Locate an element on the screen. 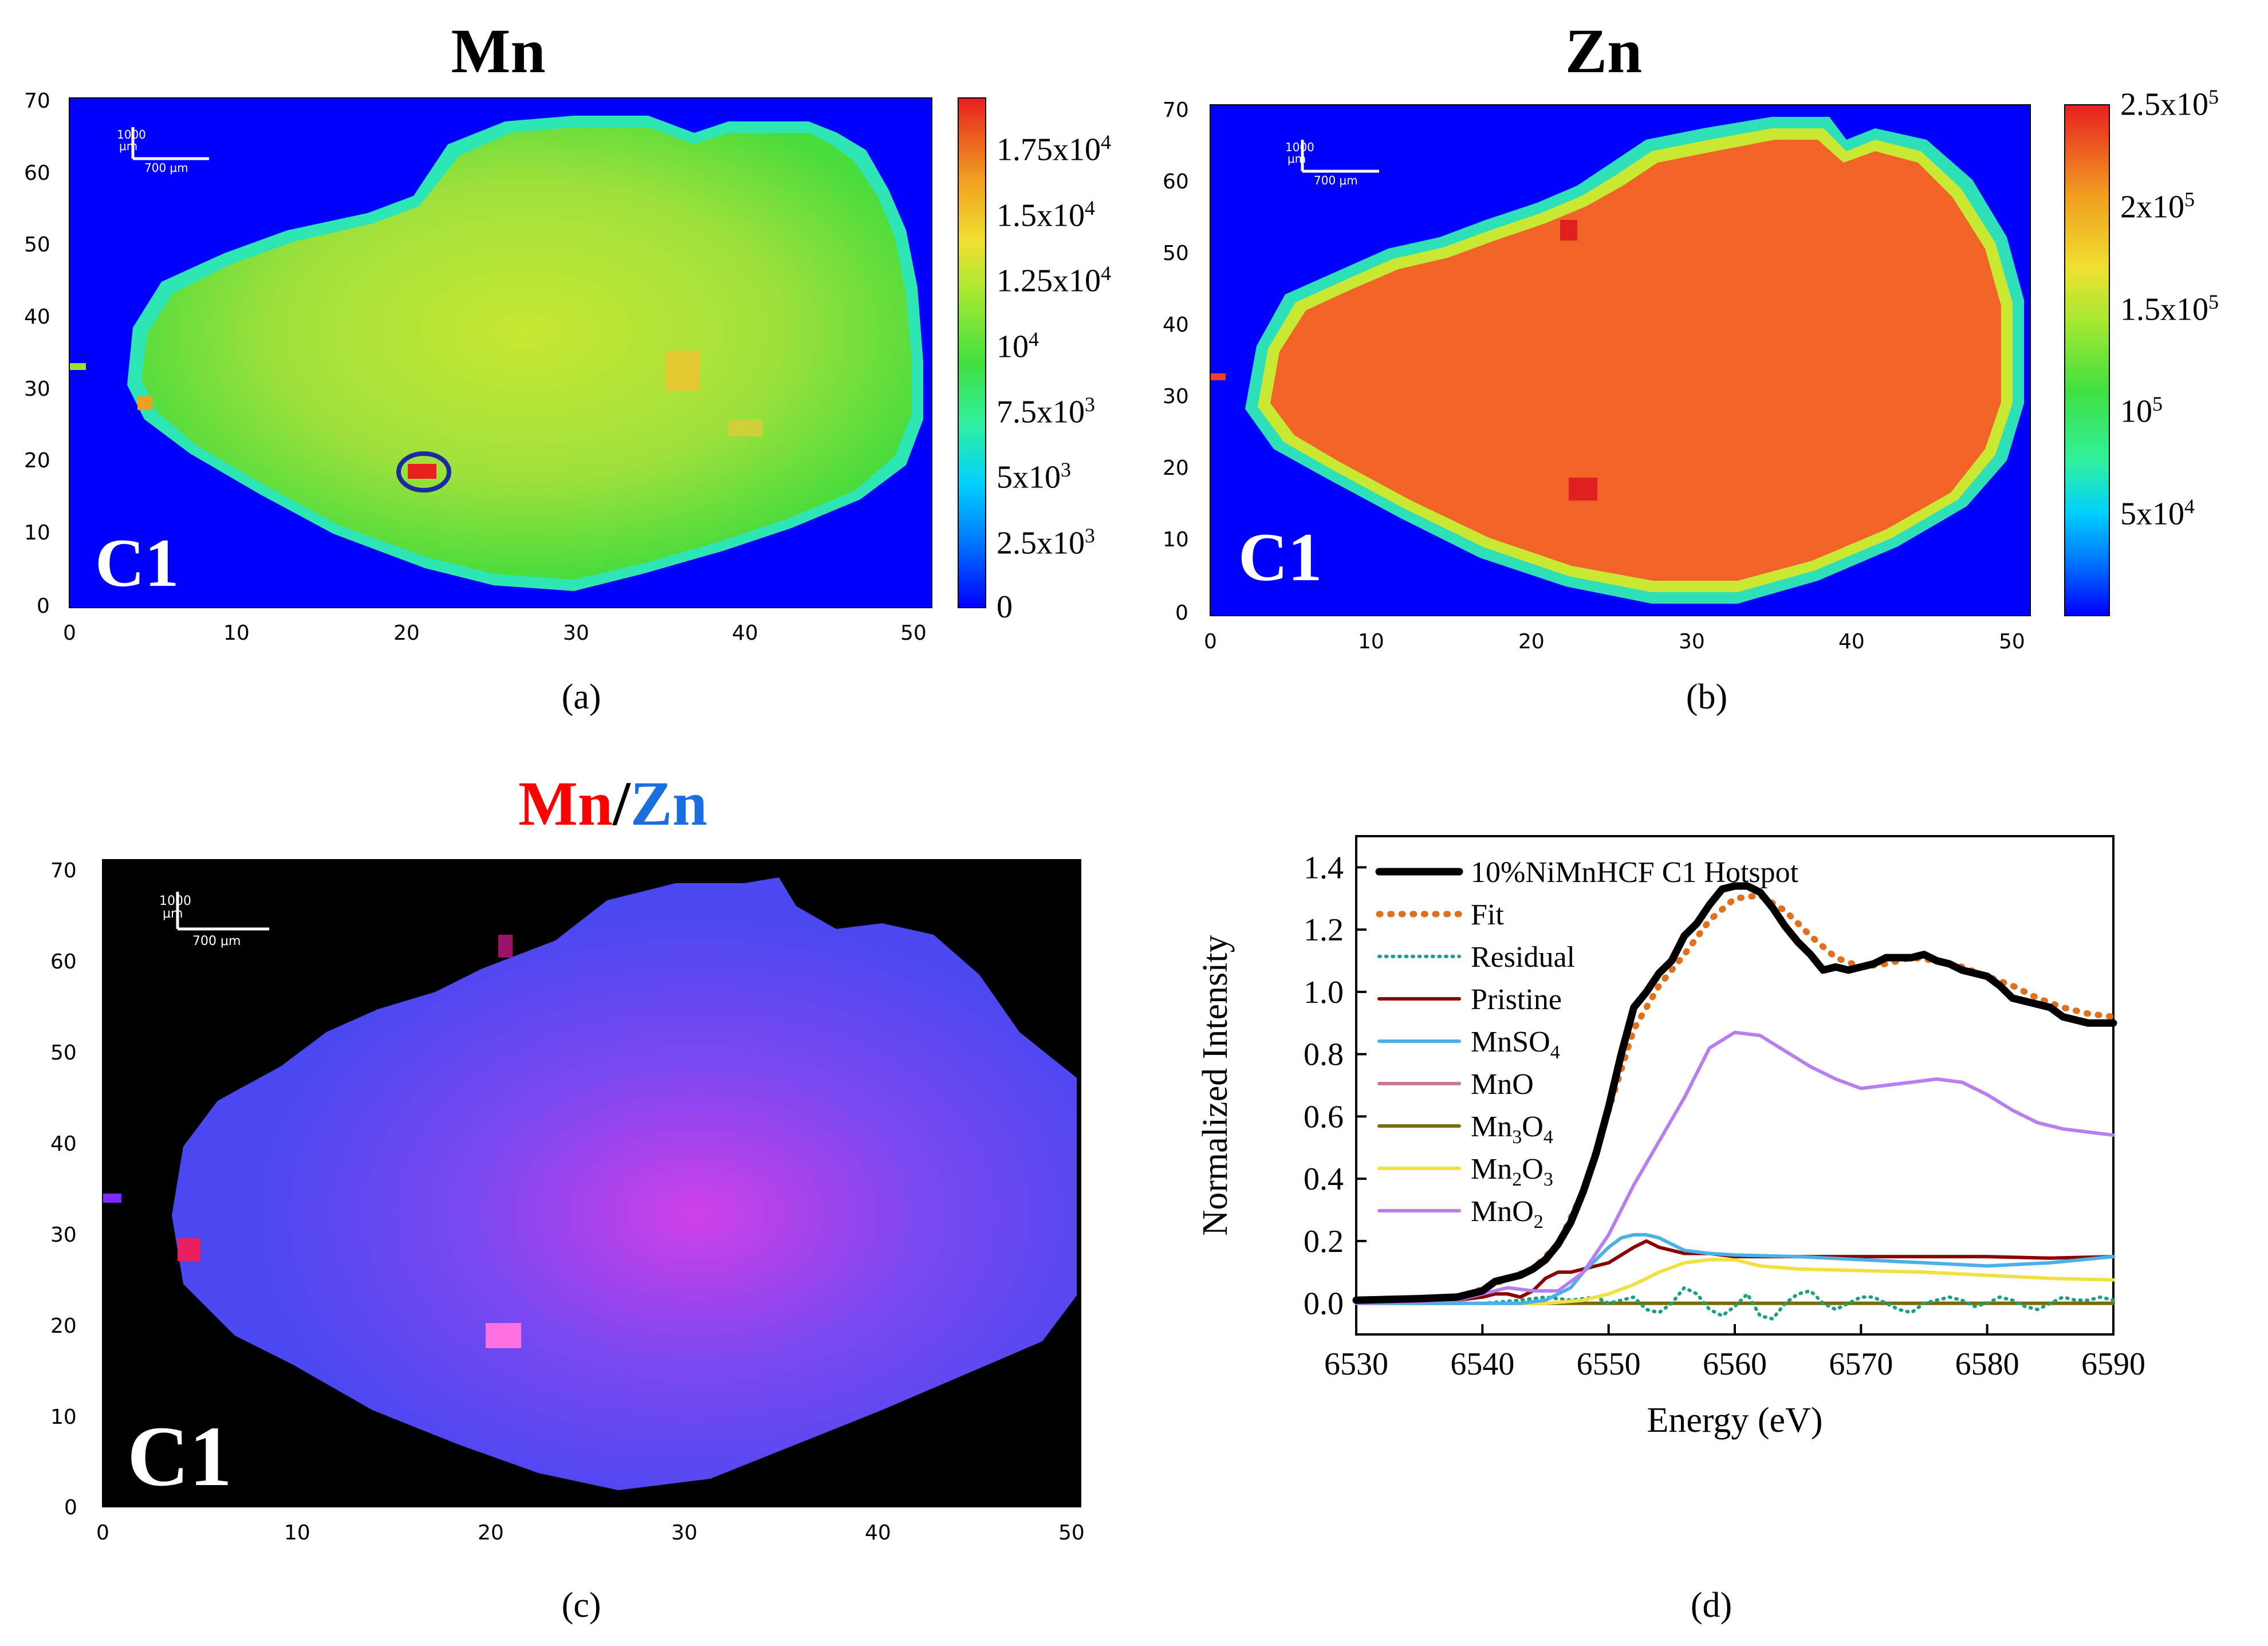 This screenshot has height=1646, width=2268. legend-label: MnO2 is located at coordinates (1508, 1213).